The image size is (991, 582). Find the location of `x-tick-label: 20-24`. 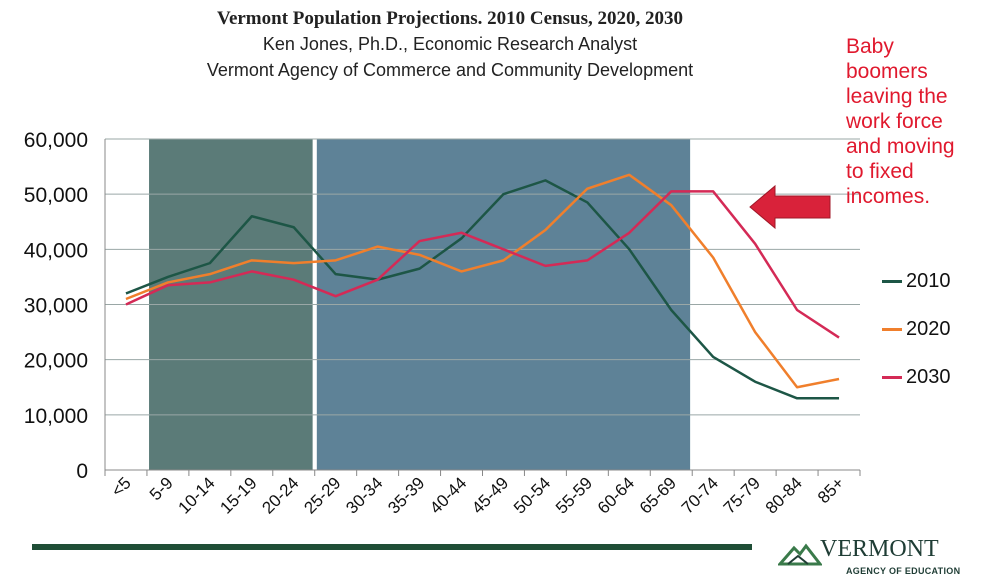

x-tick-label: 20-24 is located at coordinates (280, 495).